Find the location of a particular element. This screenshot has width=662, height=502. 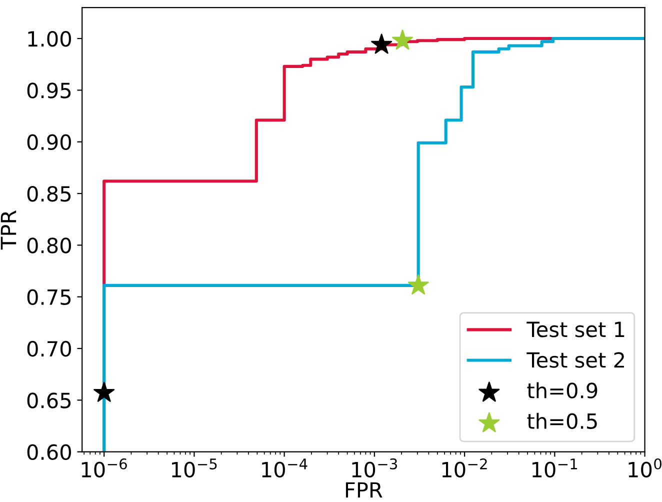

y-tick-label: 0.85 is located at coordinates (49, 194).